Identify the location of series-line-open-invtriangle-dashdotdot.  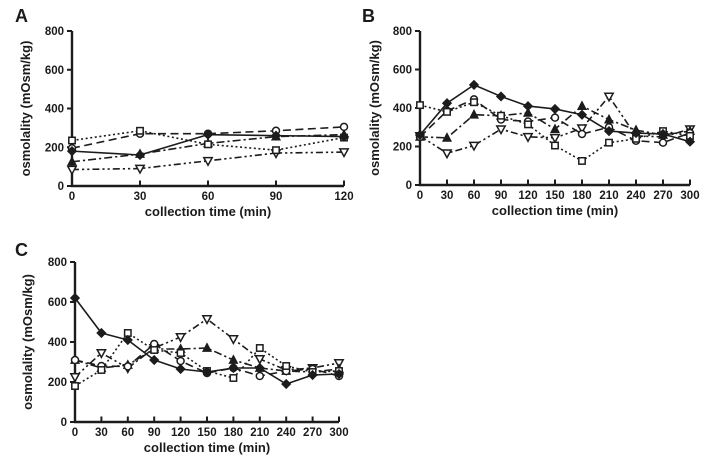
(208, 161).